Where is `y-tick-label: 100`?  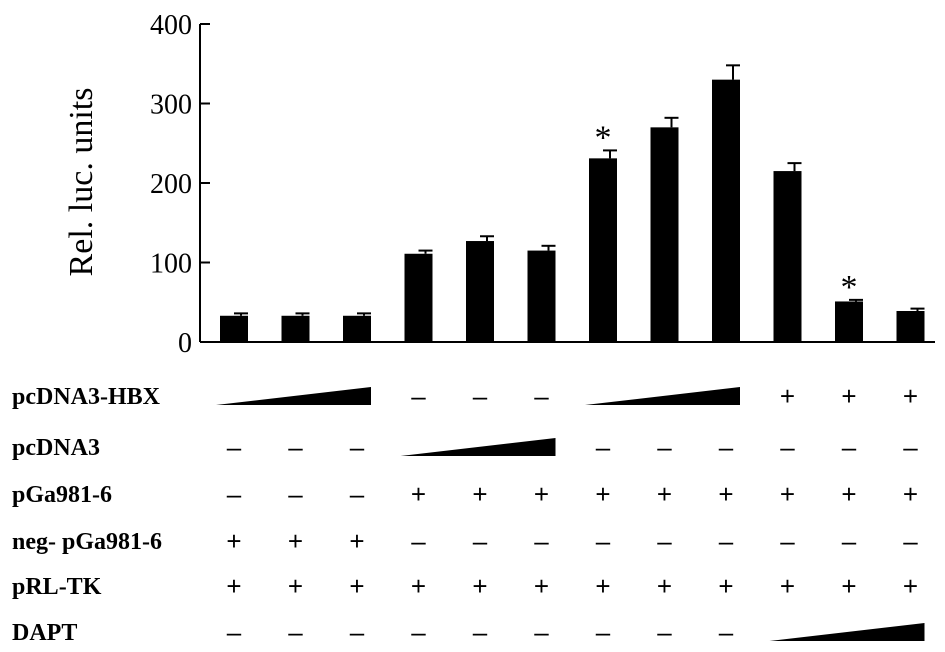 y-tick-label: 100 is located at coordinates (171, 264).